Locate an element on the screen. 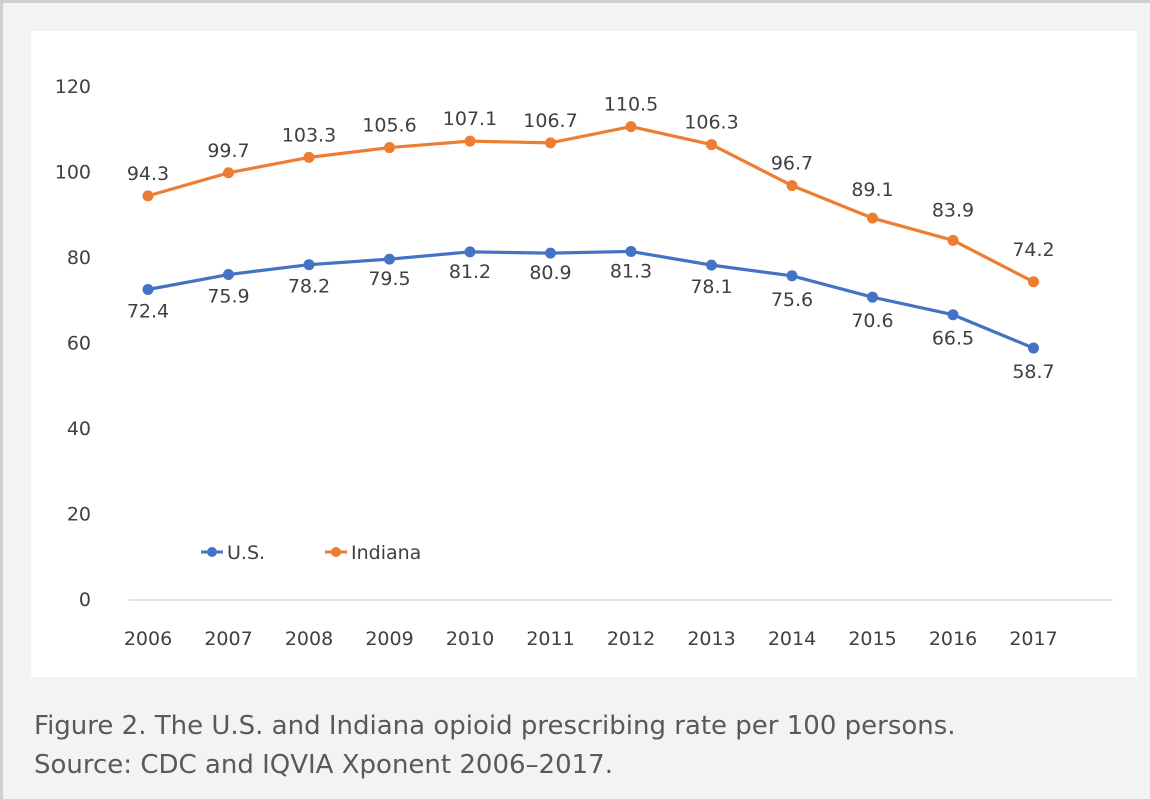  x-tick-label: 2012 is located at coordinates (631, 639).